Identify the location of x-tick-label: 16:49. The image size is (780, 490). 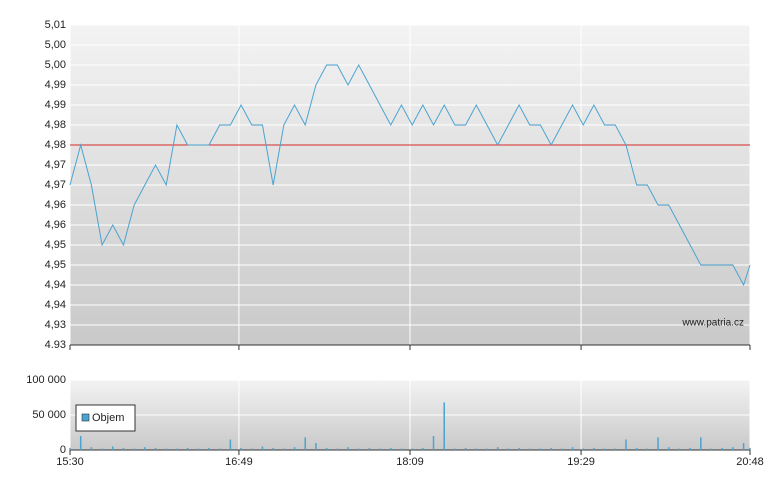
(239, 462).